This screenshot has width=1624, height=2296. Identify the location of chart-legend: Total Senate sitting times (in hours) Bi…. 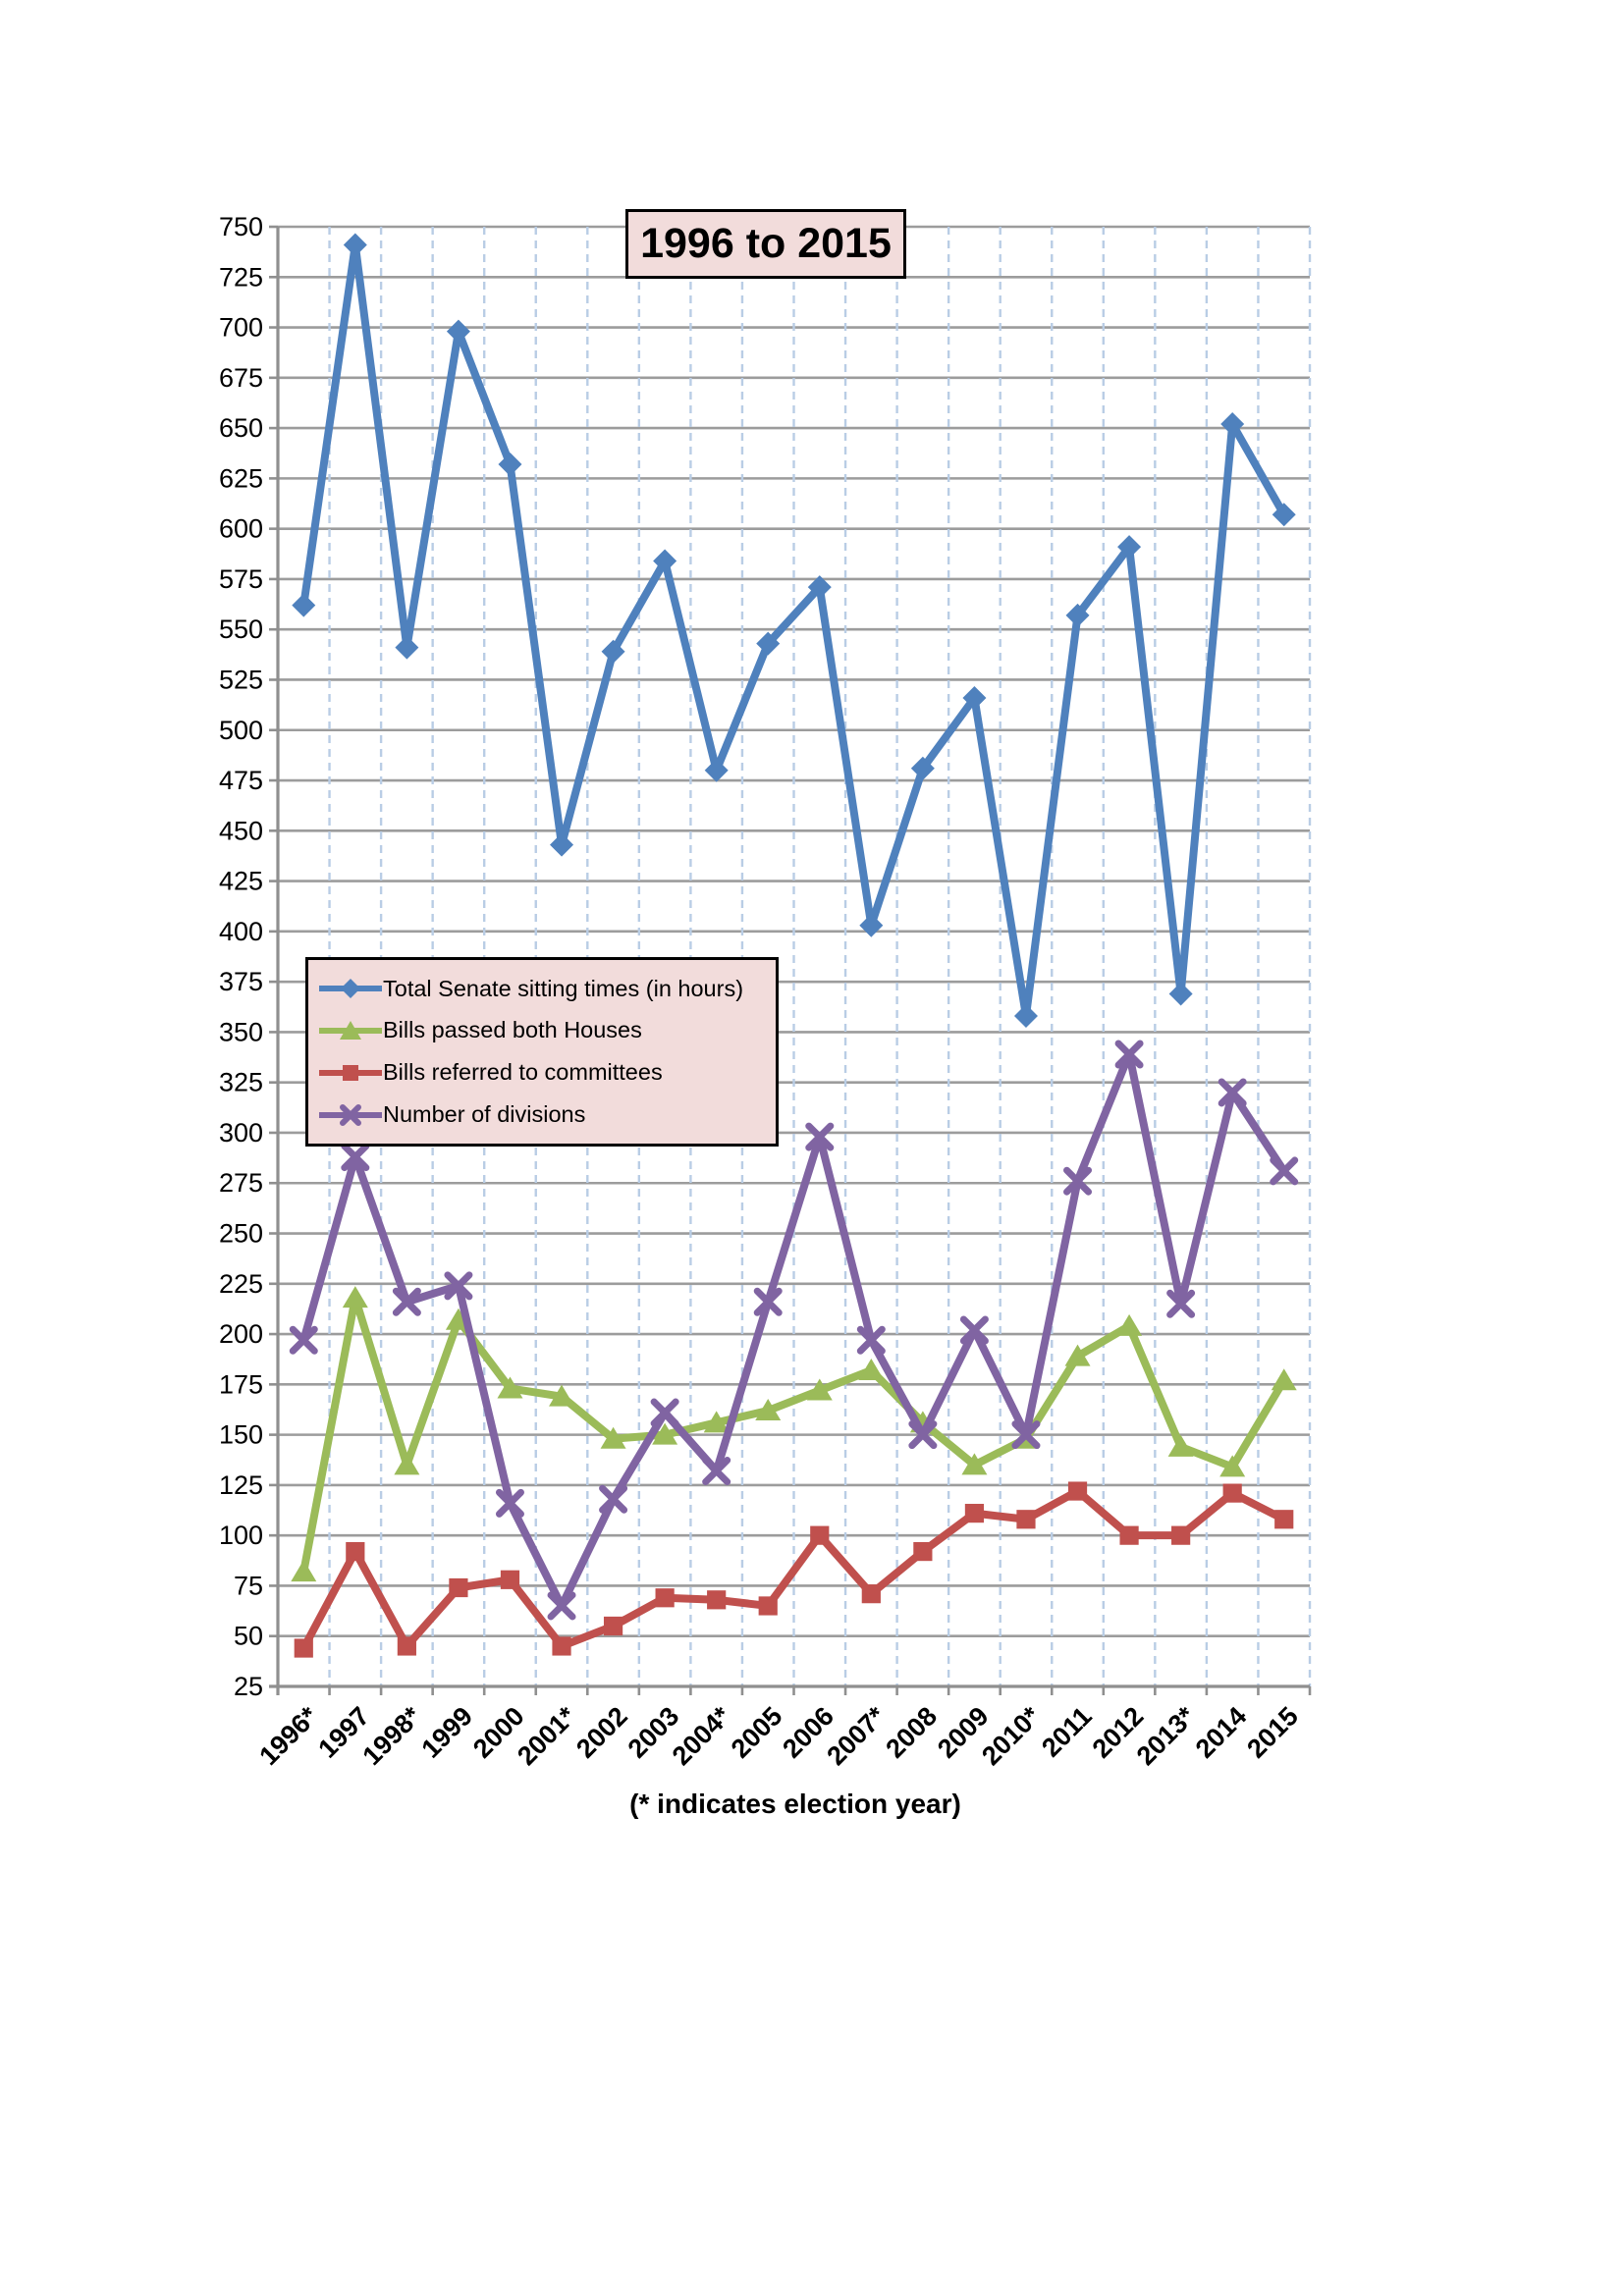
(542, 1052).